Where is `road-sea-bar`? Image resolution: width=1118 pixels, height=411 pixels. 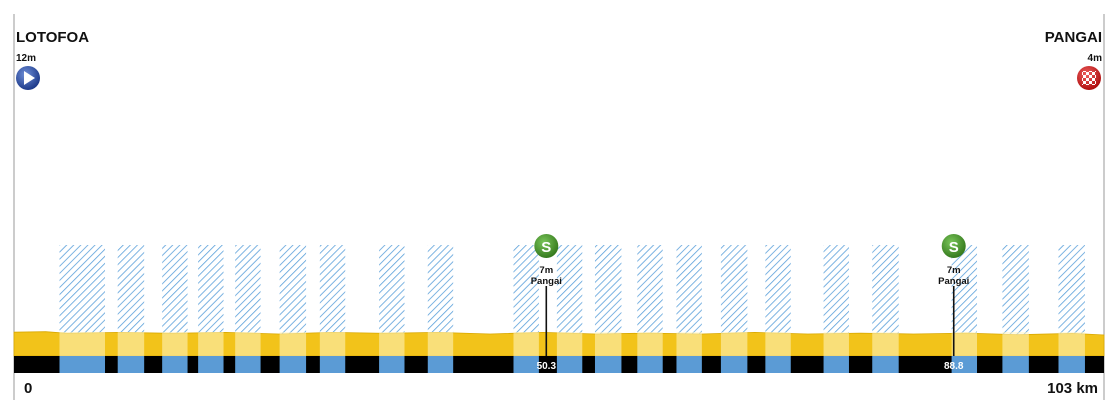
road-sea-bar is located at coordinates (559, 364).